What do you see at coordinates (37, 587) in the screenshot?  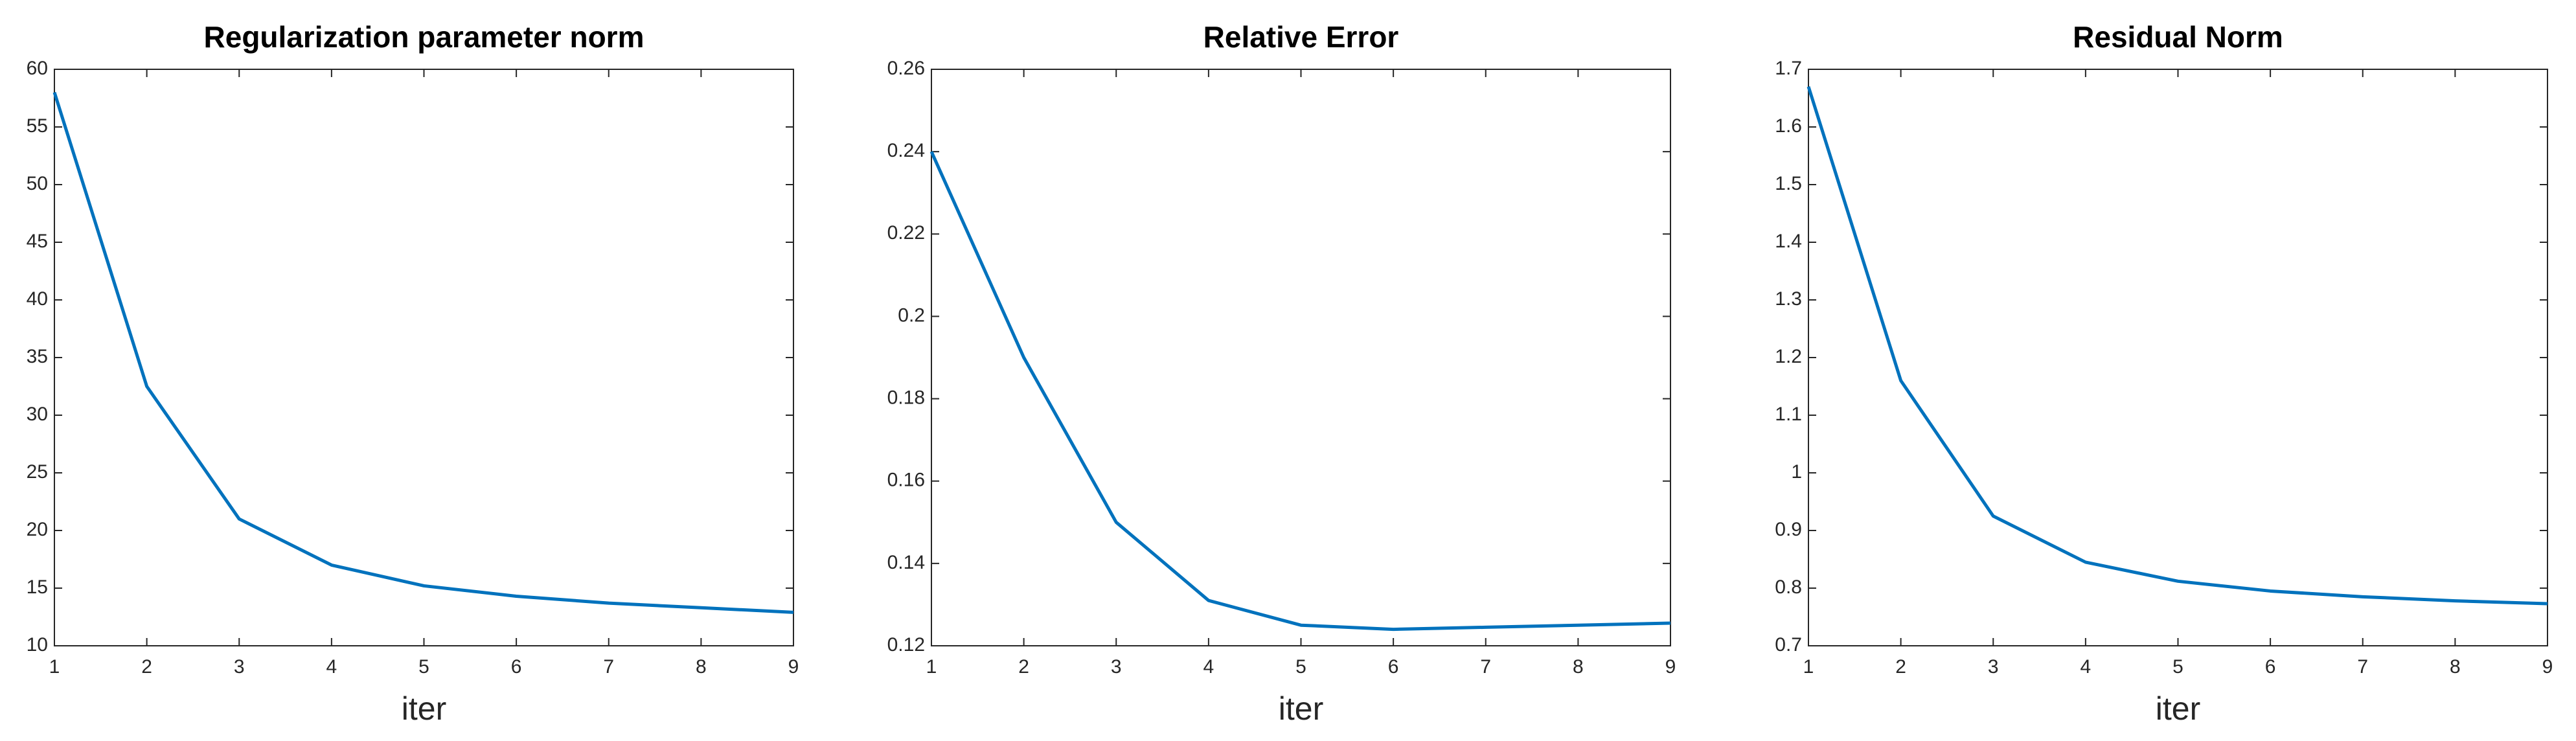 I see `y-tick-label: 15` at bounding box center [37, 587].